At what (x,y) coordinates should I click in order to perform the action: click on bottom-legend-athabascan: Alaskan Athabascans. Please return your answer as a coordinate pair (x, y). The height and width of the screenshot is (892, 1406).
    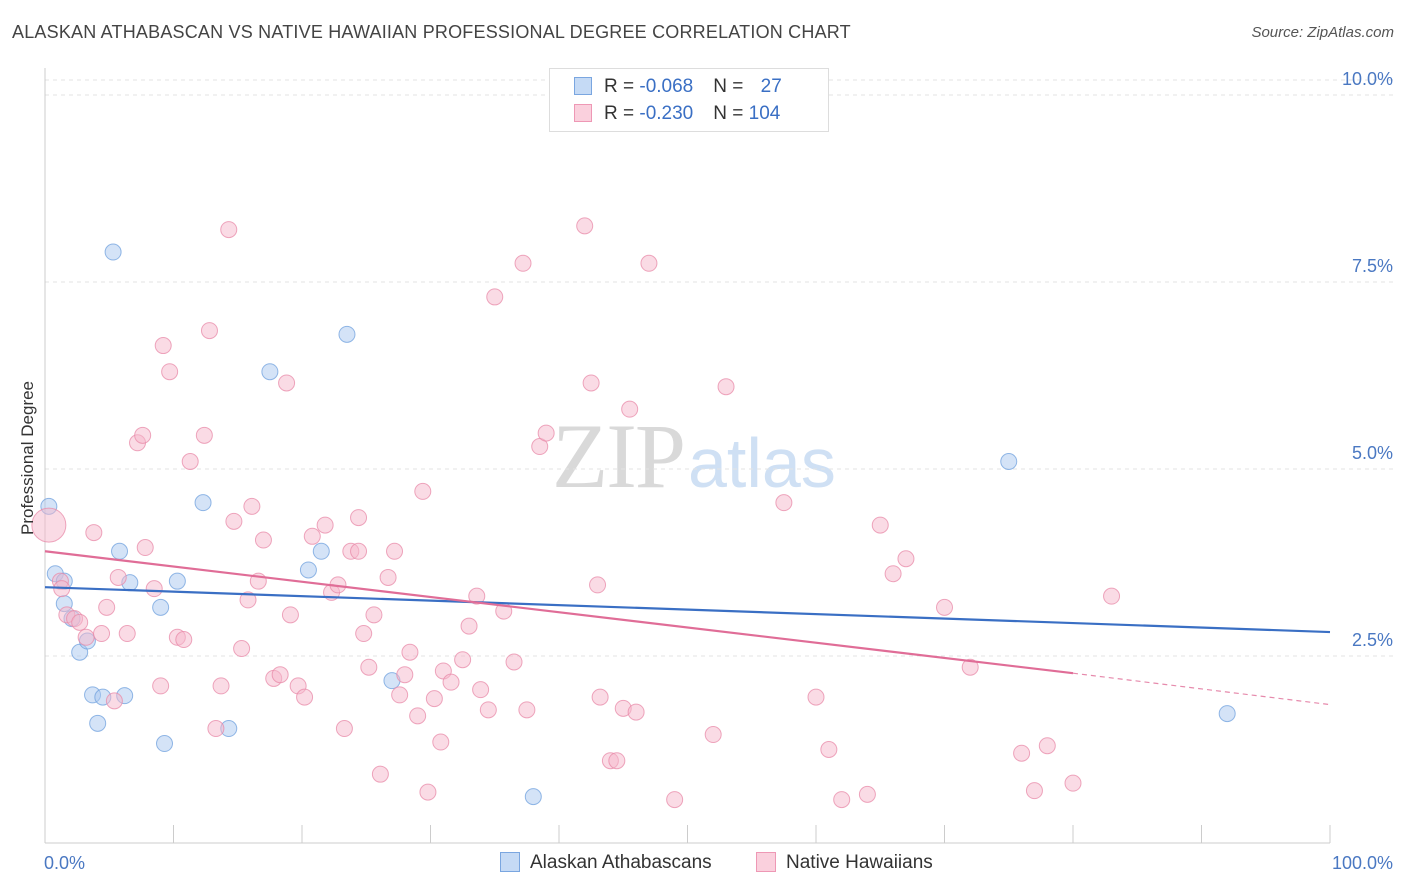
    Looking at the image, I should click on (606, 863).